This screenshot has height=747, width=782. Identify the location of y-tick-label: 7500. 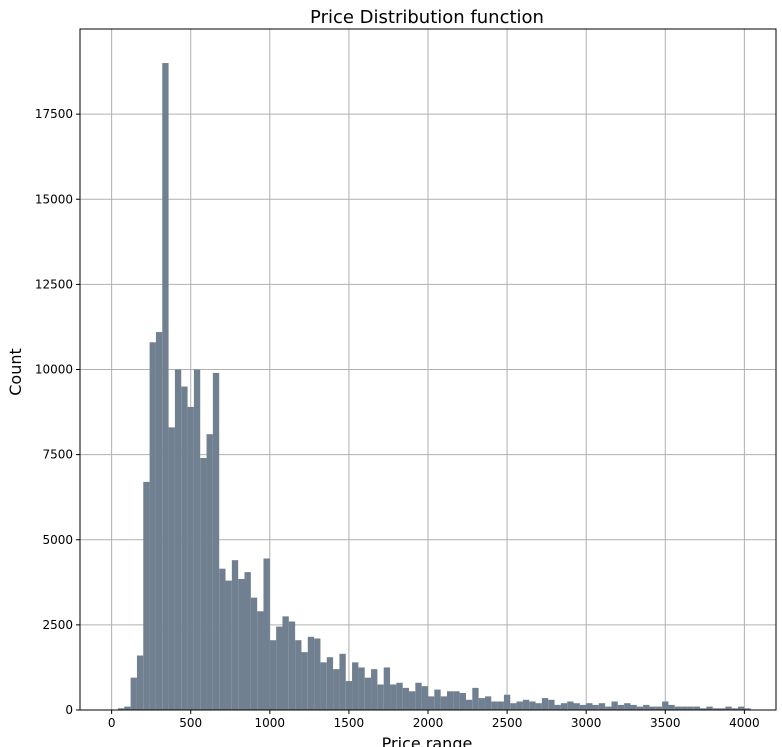
(57, 455).